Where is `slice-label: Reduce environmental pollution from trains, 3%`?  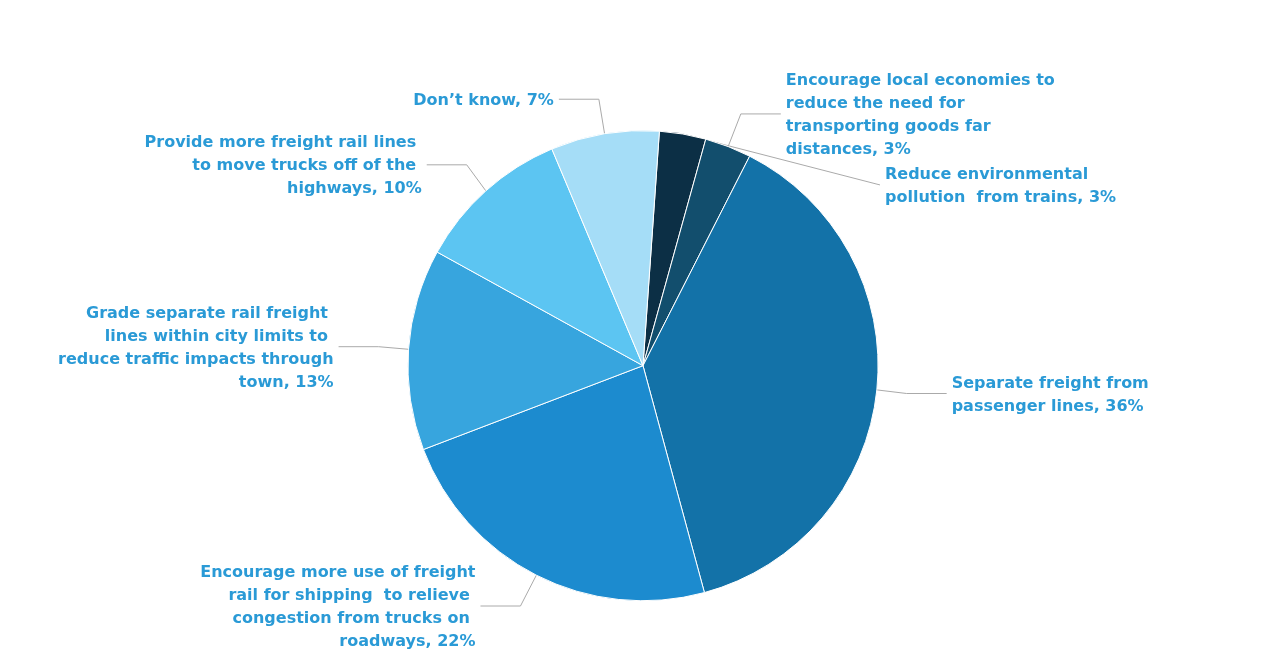
slice-label: Reduce environmental pollution from trains, 3% is located at coordinates (1000, 184).